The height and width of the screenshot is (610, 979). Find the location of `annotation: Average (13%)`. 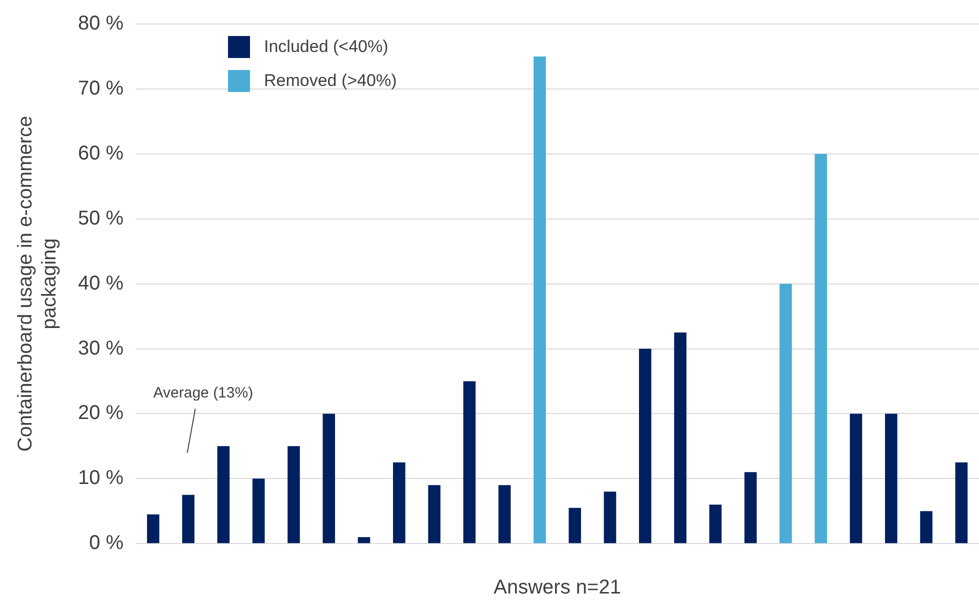

annotation: Average (13%) is located at coordinates (203, 393).